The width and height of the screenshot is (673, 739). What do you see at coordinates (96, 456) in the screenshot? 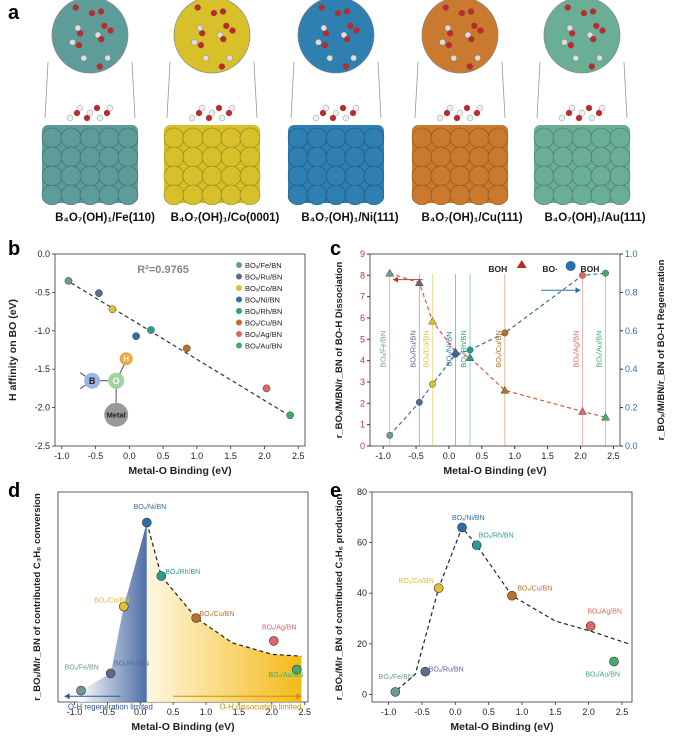
I see `x-tick-label: -0.5` at bounding box center [96, 456].